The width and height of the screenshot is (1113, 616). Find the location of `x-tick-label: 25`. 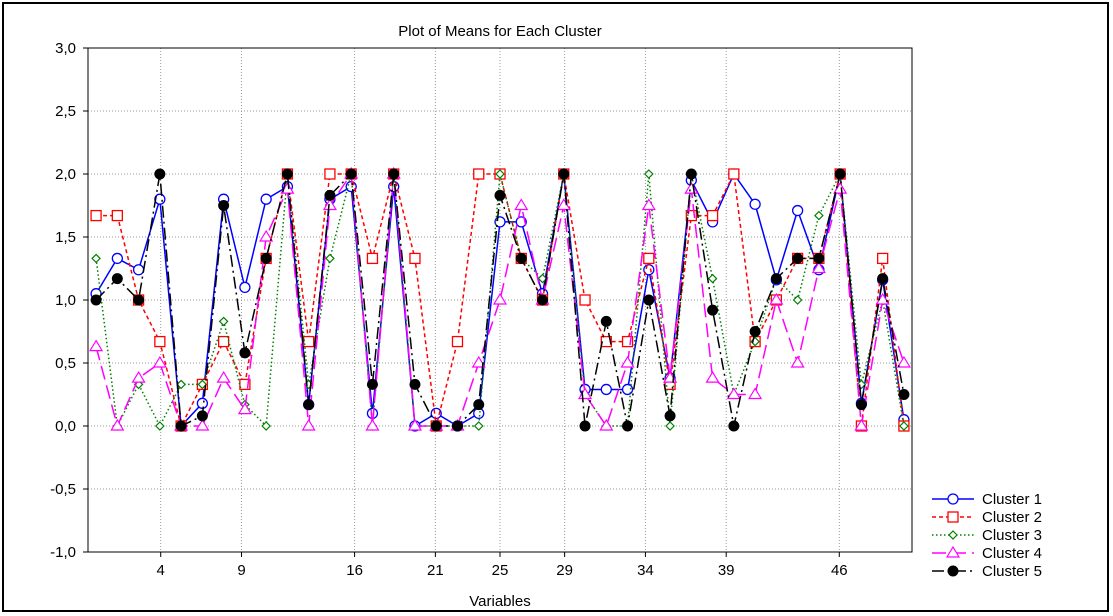

x-tick-label: 25 is located at coordinates (500, 570).